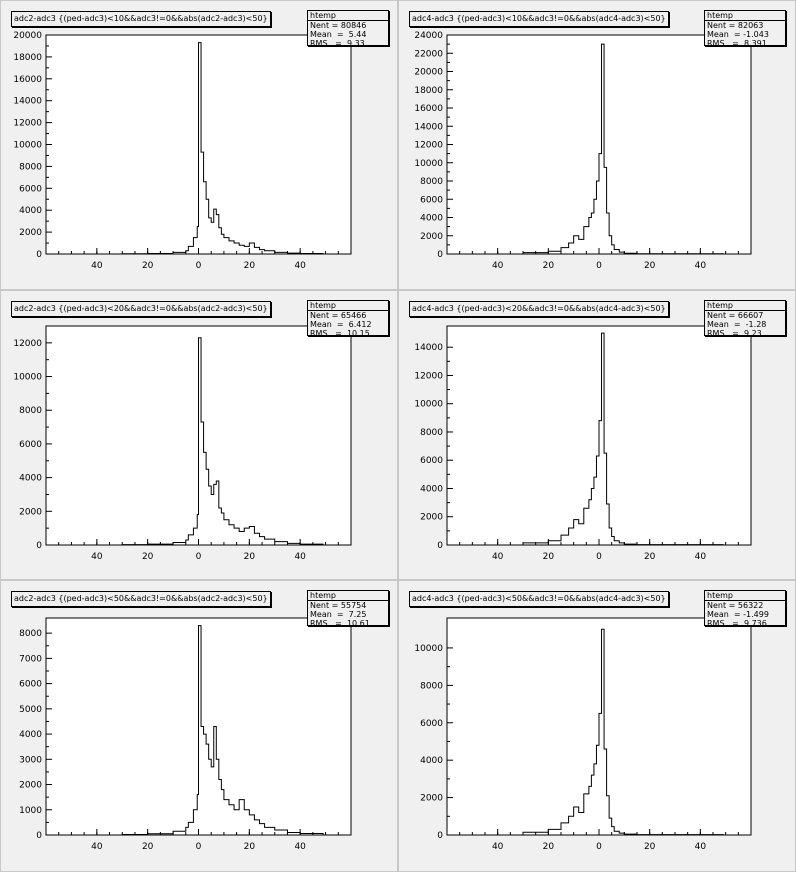 This screenshot has width=796, height=873. I want to click on y-tick-label: 24000, so click(428, 36).